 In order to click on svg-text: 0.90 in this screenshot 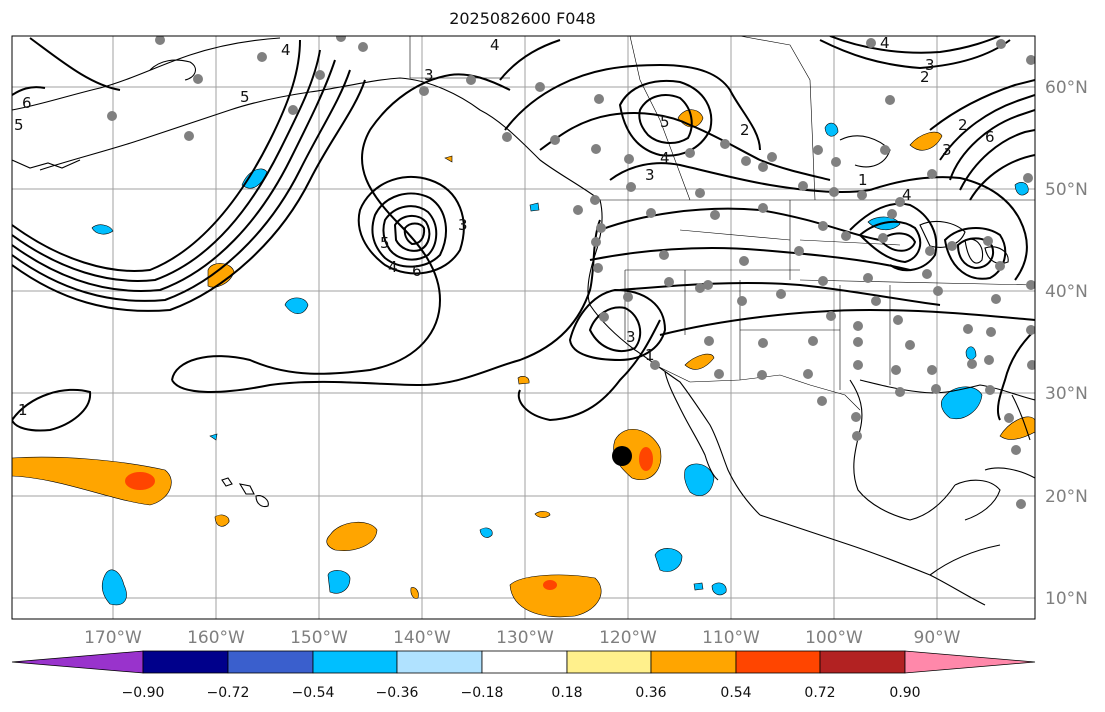, I will do `click(904, 693)`.